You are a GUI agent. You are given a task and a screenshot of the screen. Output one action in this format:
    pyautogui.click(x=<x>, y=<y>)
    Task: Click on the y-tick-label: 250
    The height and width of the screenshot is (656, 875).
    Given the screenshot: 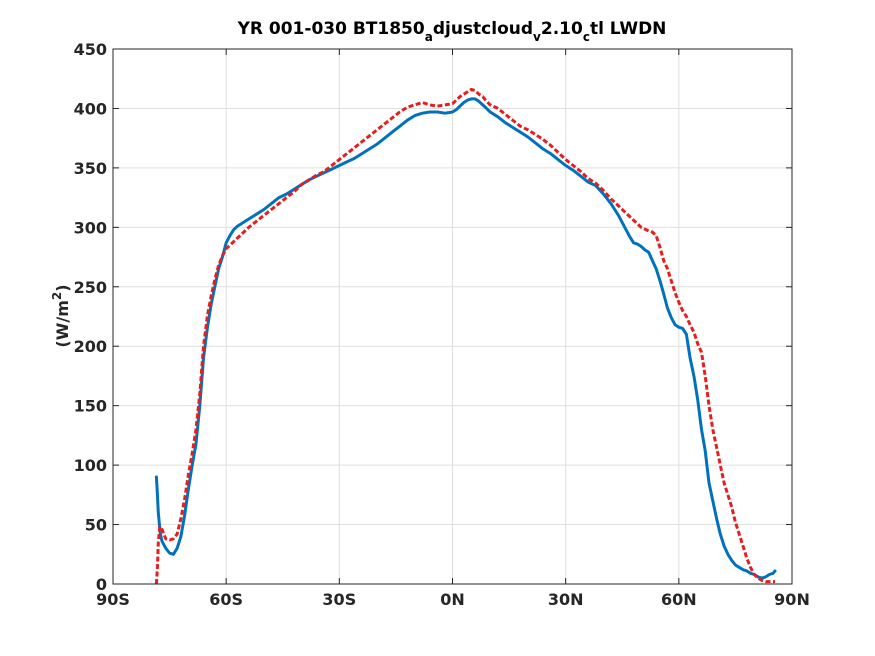 What is the action you would take?
    pyautogui.click(x=90, y=287)
    